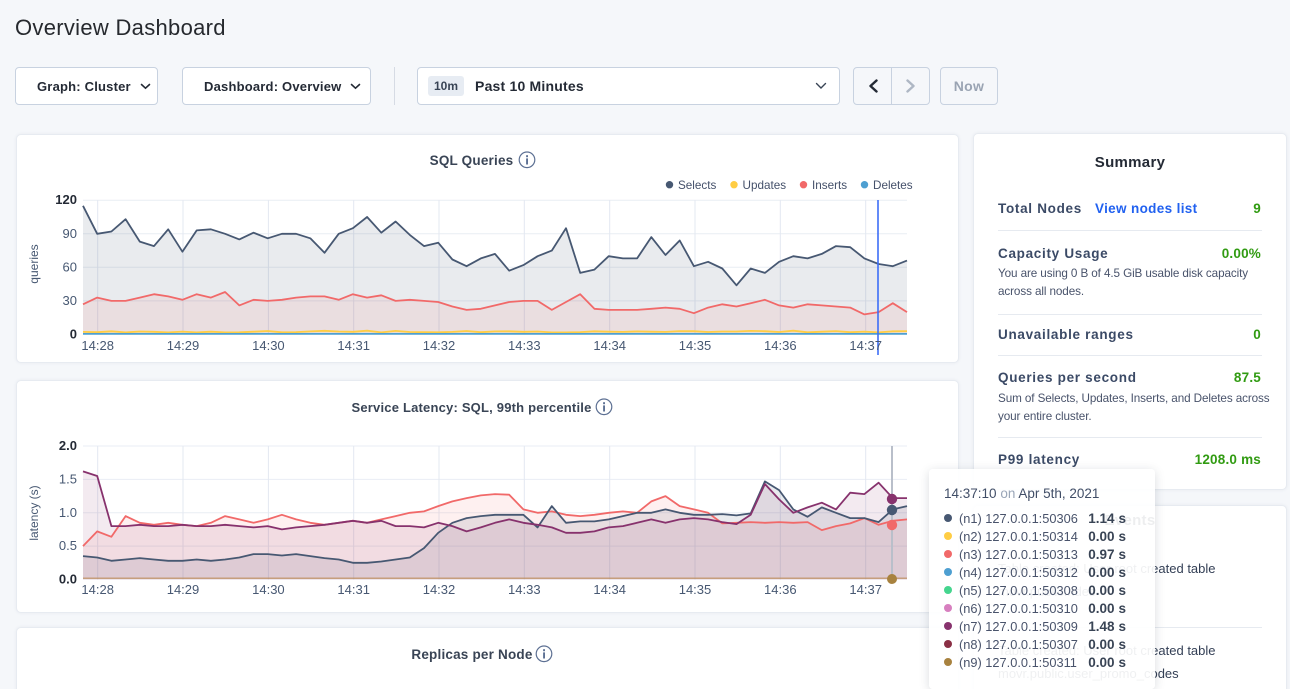  Describe the element at coordinates (471, 654) in the screenshot. I see `svg-text: Replicas per Node` at that location.